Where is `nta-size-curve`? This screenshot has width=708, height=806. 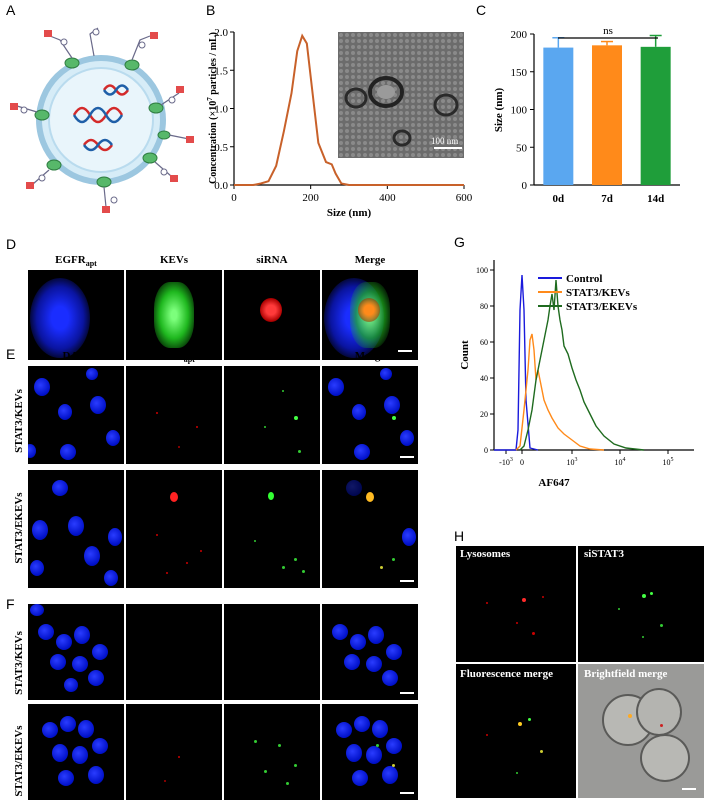 nta-size-curve is located at coordinates (349, 109).